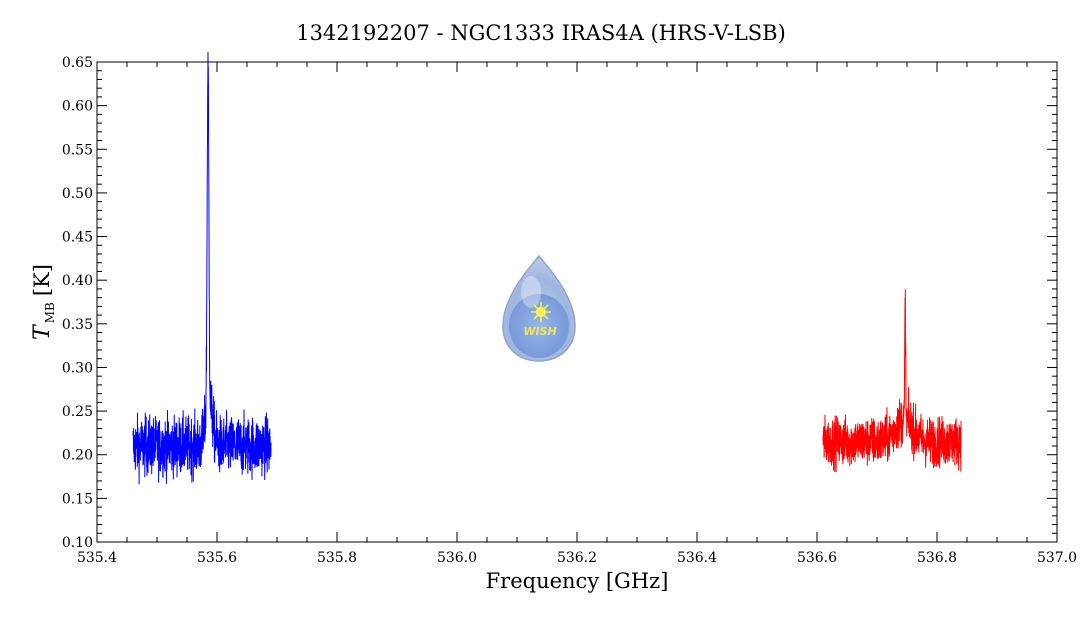  What do you see at coordinates (77, 368) in the screenshot?
I see `y-tick-label: 0.30` at bounding box center [77, 368].